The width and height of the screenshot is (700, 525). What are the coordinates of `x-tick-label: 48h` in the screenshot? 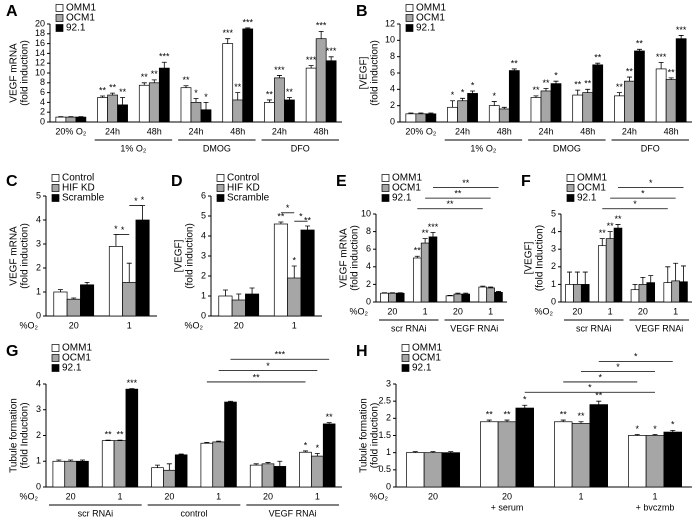 It's located at (154, 131).